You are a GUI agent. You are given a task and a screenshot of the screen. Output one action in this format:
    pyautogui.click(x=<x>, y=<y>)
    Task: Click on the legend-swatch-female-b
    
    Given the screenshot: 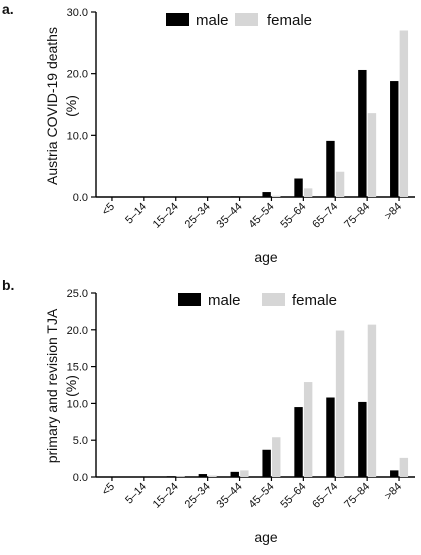 What is the action you would take?
    pyautogui.click(x=273, y=299)
    